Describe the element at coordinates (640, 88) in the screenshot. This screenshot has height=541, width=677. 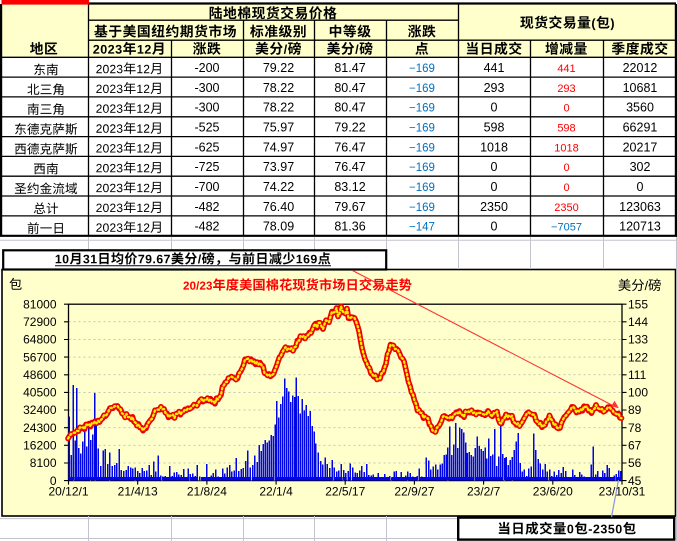
I see `svg-text: 10681` at that location.